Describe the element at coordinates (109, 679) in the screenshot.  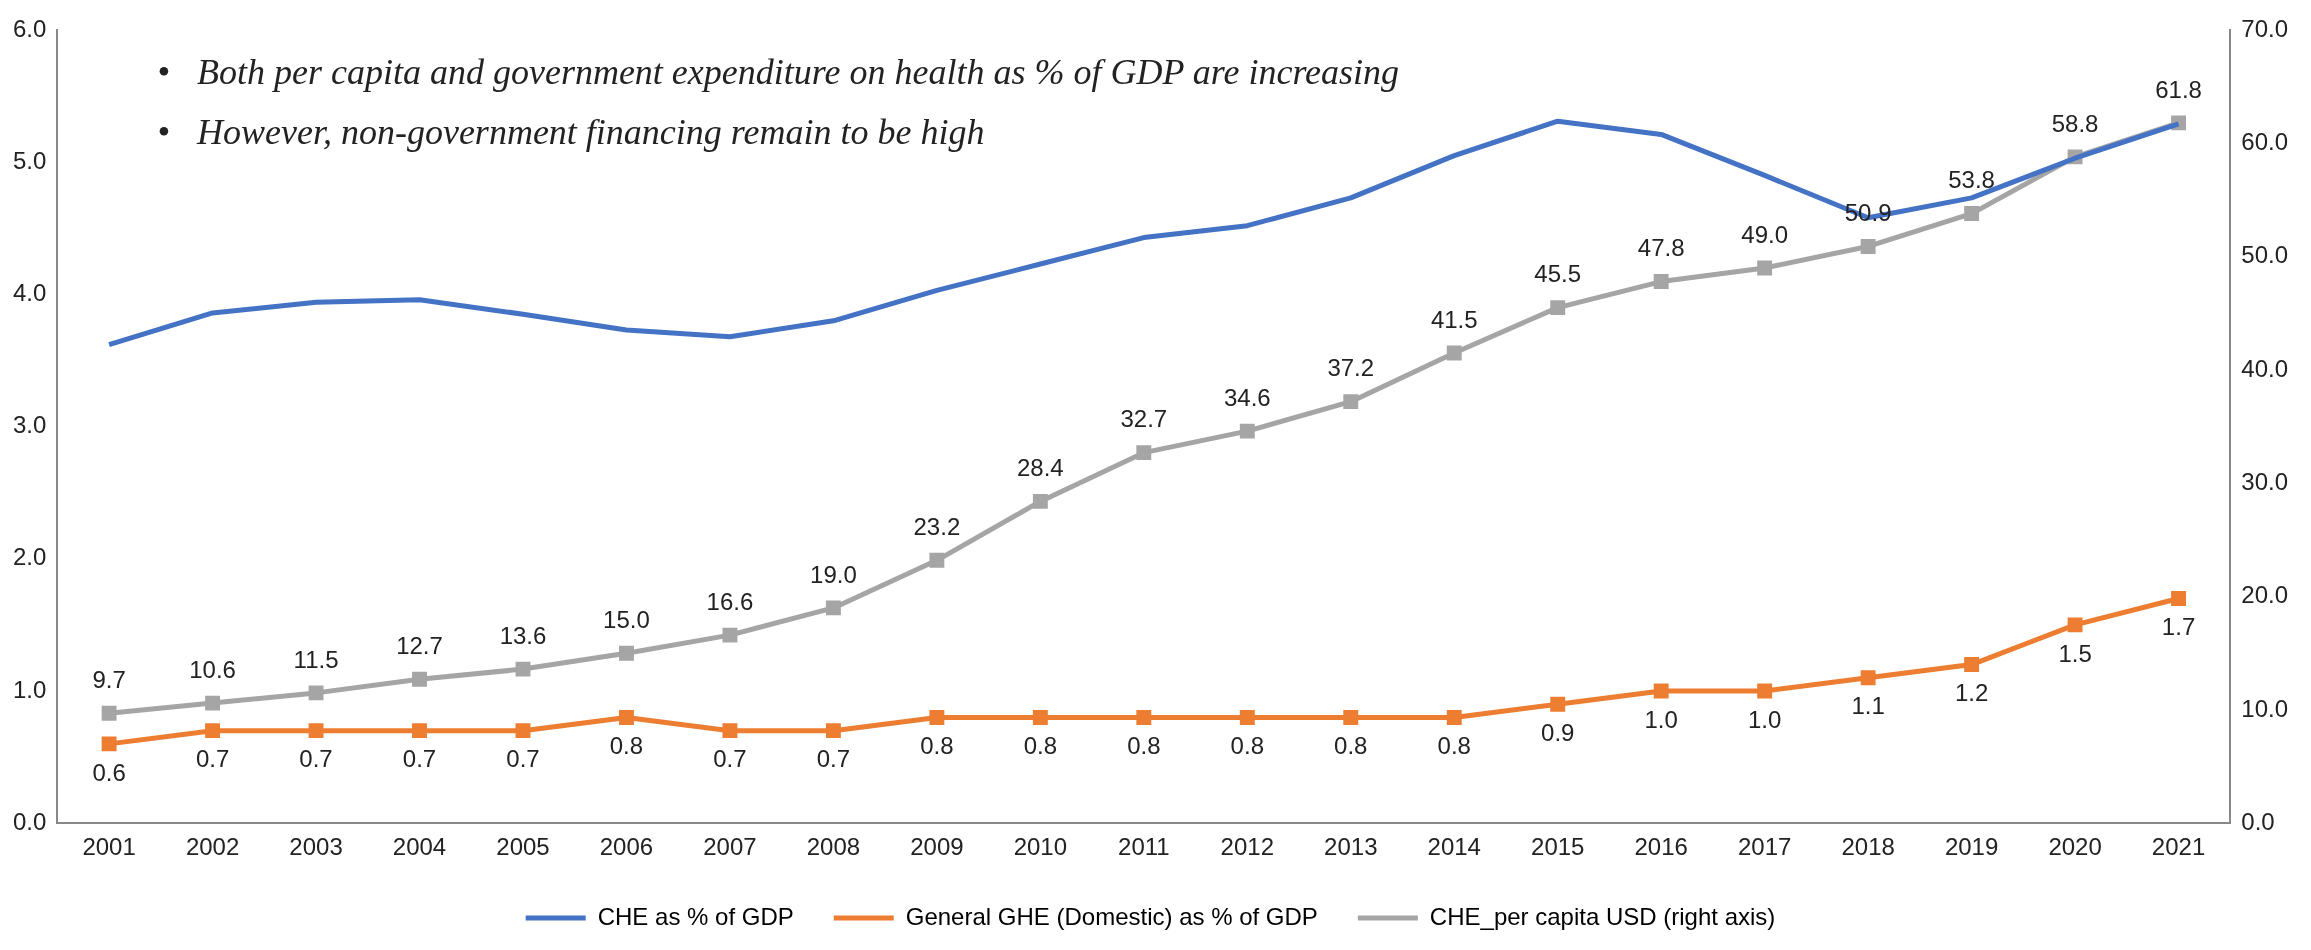
I see `data-label: 9.7` at that location.